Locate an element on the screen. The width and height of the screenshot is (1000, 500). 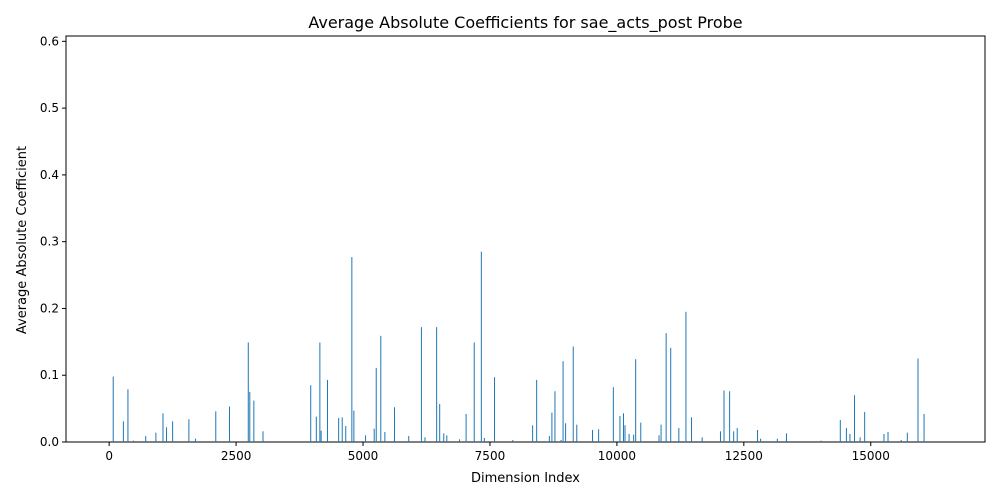
y-tick-label: 0.3 is located at coordinates (49, 242).